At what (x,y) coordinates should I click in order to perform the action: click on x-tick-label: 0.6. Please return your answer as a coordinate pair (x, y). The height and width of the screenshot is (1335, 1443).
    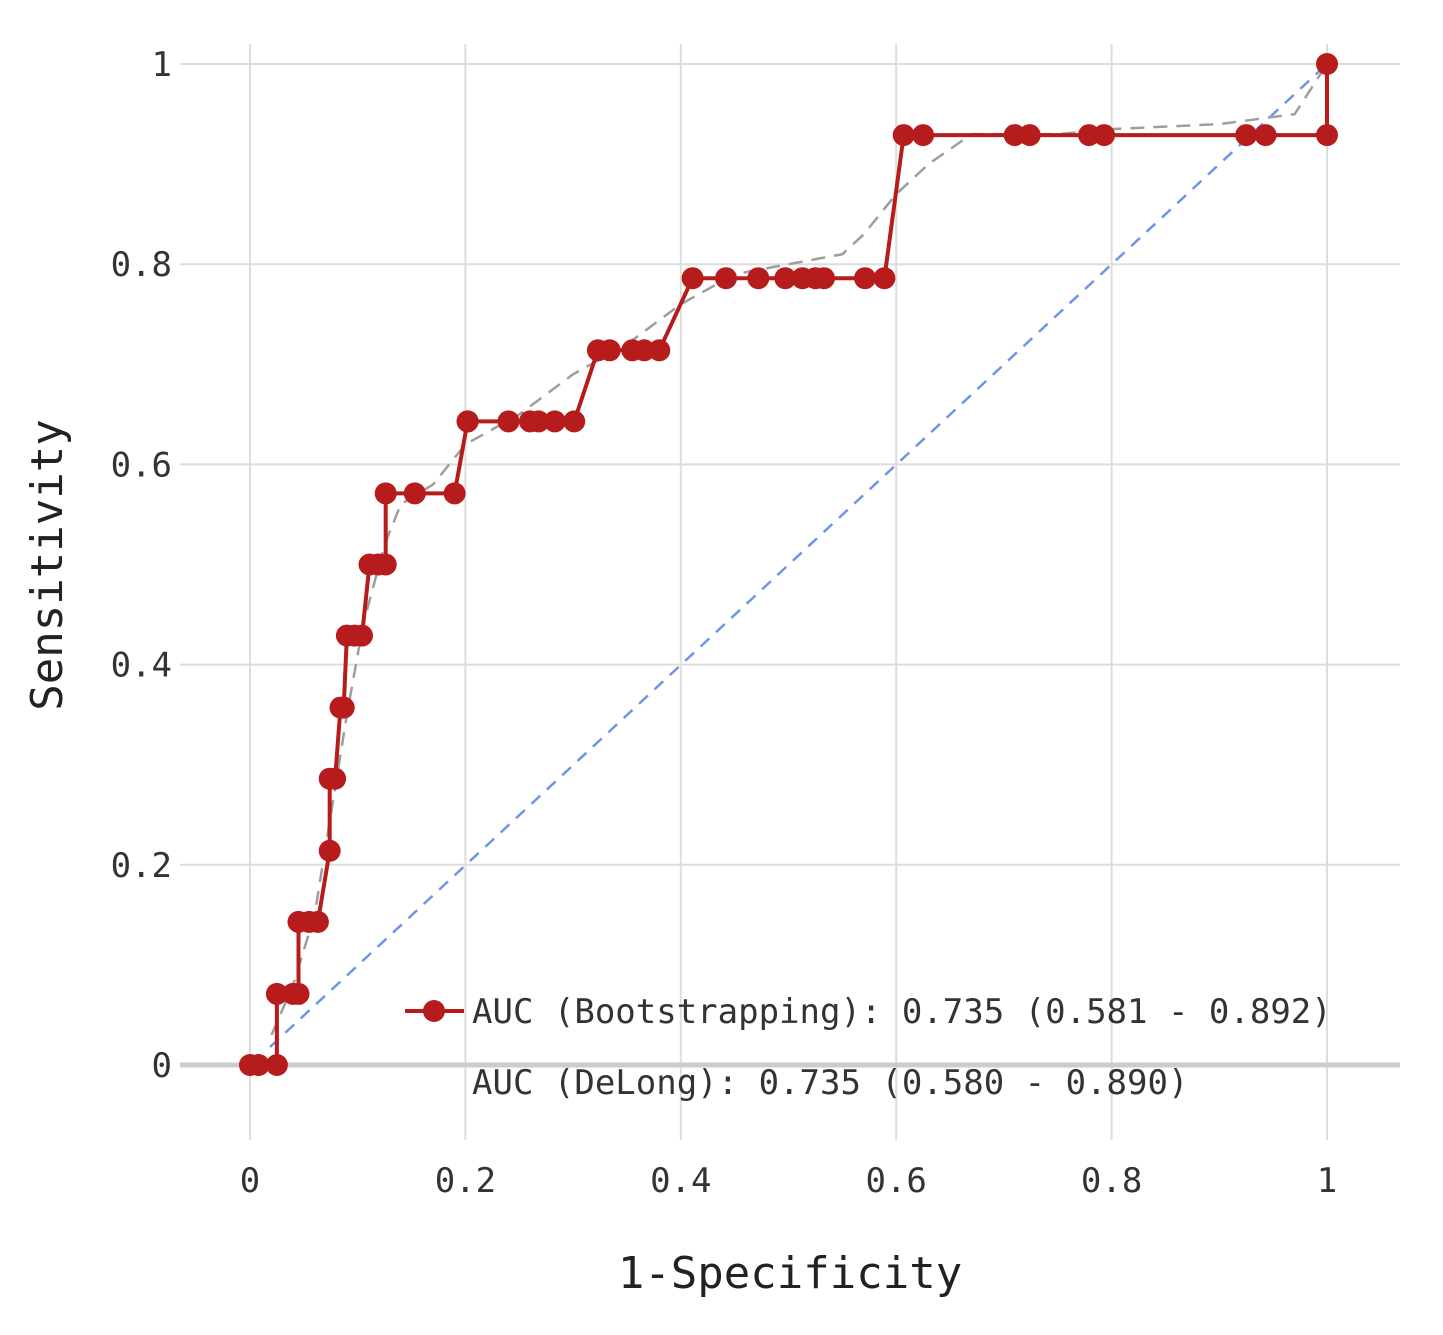
    Looking at the image, I should click on (895, 1181).